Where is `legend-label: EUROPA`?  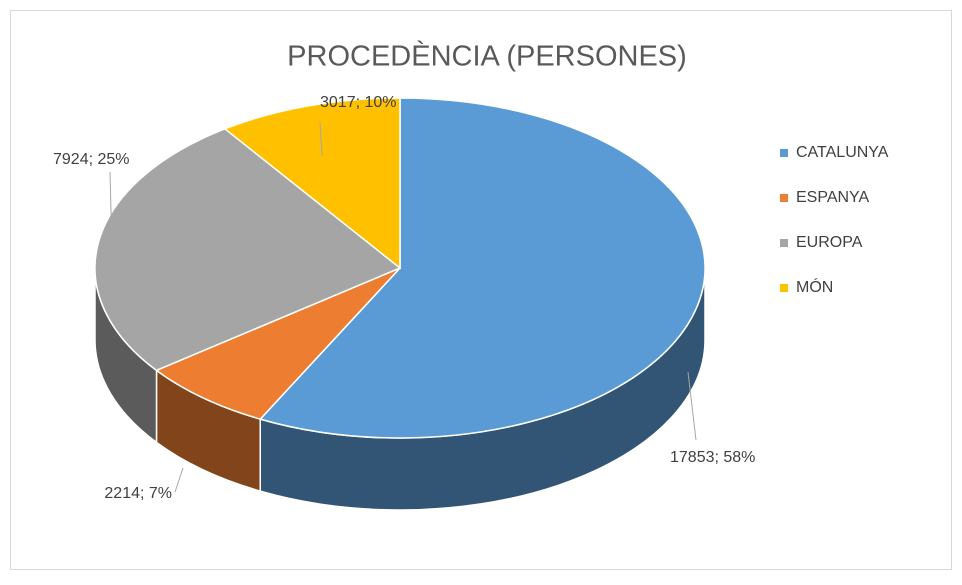 legend-label: EUROPA is located at coordinates (829, 242).